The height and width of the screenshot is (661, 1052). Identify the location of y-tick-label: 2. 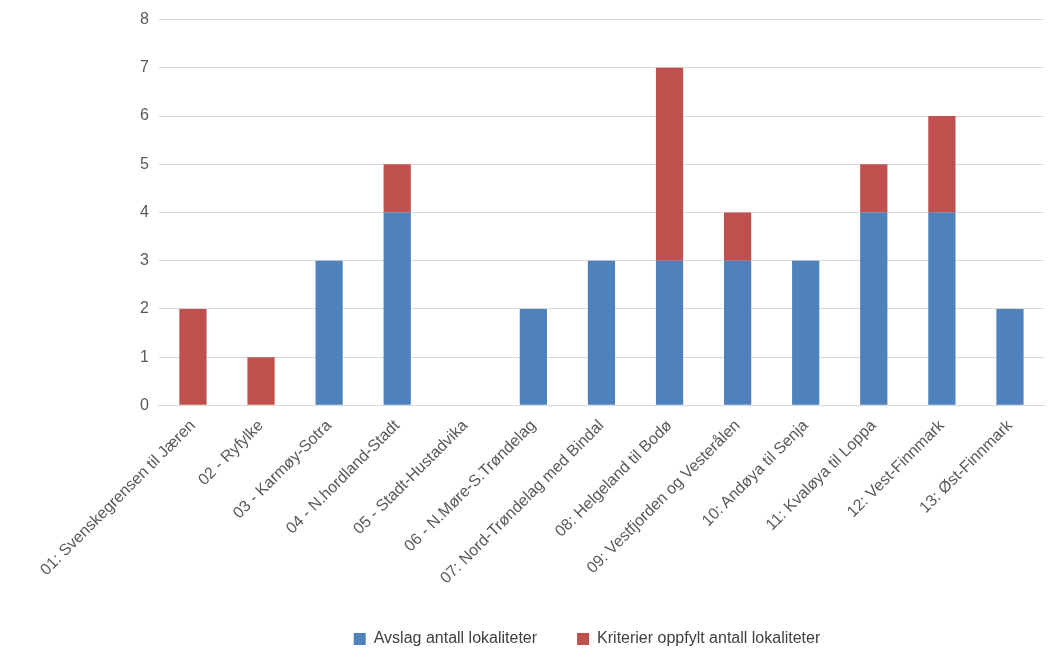
(144, 308).